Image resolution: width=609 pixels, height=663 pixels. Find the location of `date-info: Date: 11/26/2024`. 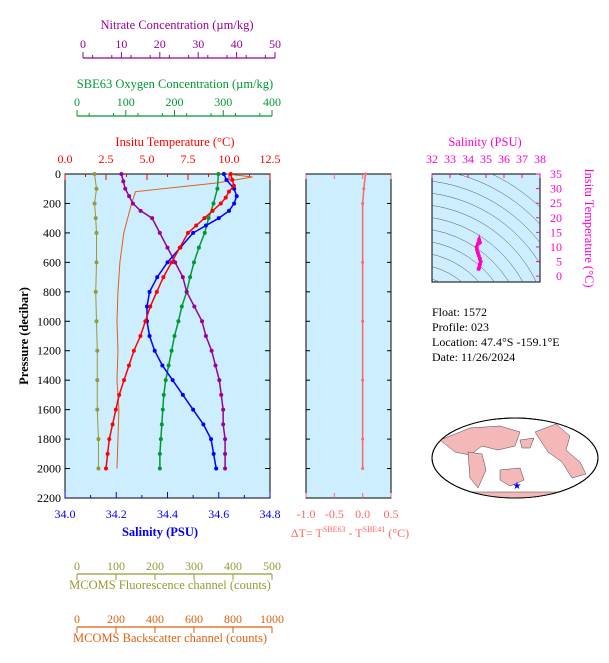

date-info: Date: 11/26/2024 is located at coordinates (473, 357).